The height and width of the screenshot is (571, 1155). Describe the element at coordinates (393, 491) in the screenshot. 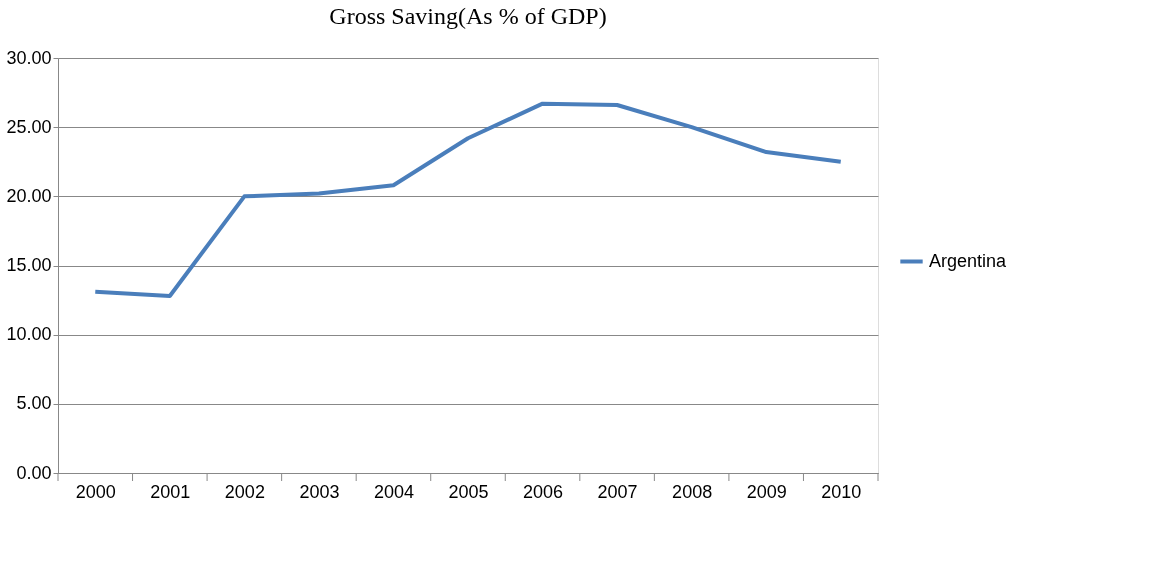

I see `x-tick-label: 2004` at that location.